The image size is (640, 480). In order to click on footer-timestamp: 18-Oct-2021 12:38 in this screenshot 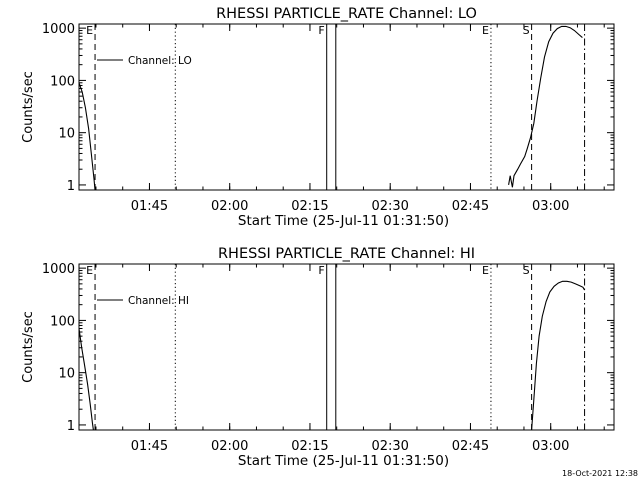, I will do `click(600, 473)`.